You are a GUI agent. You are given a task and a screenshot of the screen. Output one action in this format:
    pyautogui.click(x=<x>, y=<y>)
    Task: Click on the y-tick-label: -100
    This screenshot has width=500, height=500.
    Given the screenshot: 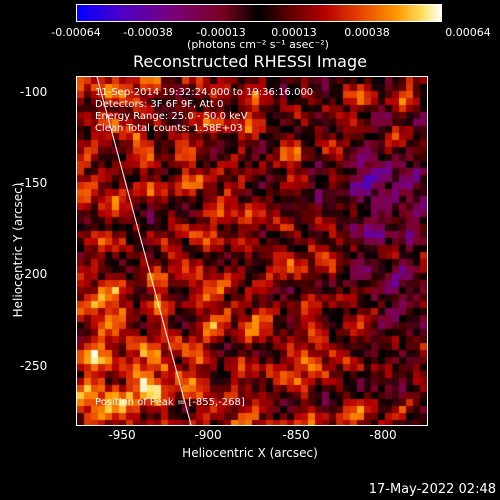 What is the action you would take?
    pyautogui.click(x=34, y=92)
    